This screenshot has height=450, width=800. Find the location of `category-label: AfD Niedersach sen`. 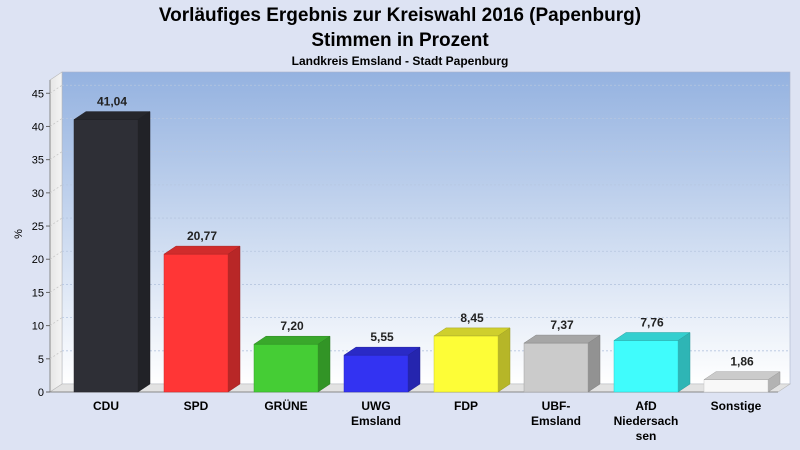

category-label: AfD Niedersach sen is located at coordinates (646, 421).